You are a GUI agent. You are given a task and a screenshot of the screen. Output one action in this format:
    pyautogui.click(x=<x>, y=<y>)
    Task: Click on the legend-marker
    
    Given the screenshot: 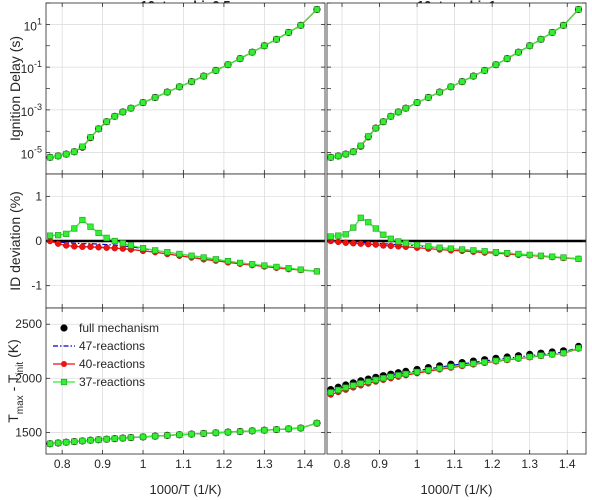 What is the action you would take?
    pyautogui.click(x=64, y=328)
    